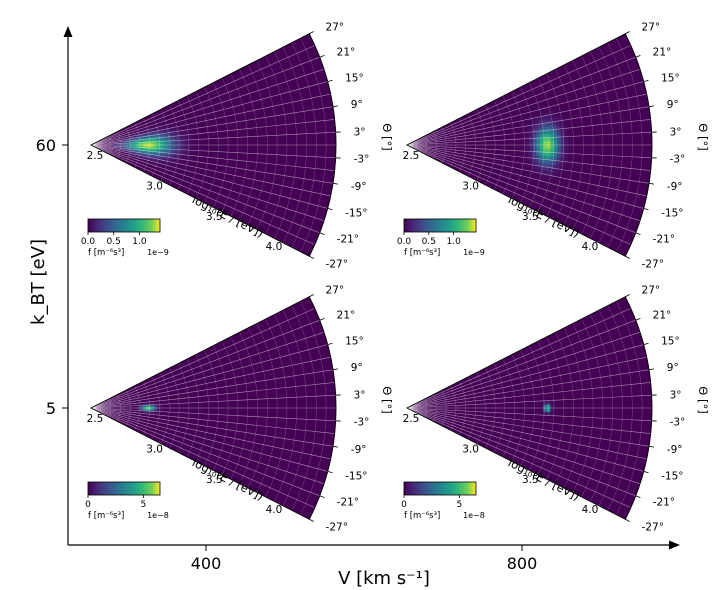 The image size is (727, 590). What do you see at coordinates (362, 160) in the screenshot?
I see `angle-tick-label: -3°` at bounding box center [362, 160].